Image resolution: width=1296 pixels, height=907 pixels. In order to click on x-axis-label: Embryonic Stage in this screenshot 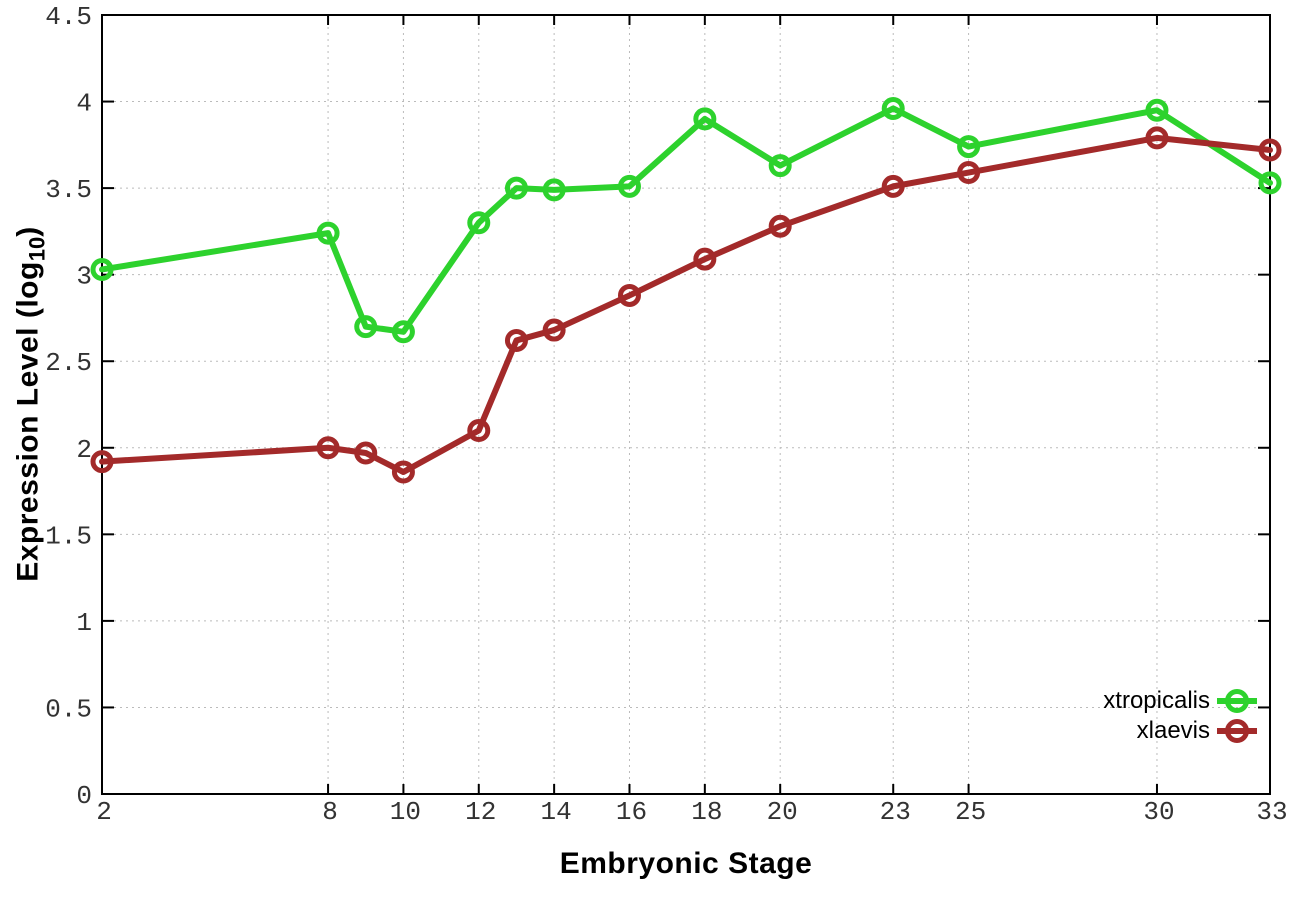, I will do `click(686, 863)`.